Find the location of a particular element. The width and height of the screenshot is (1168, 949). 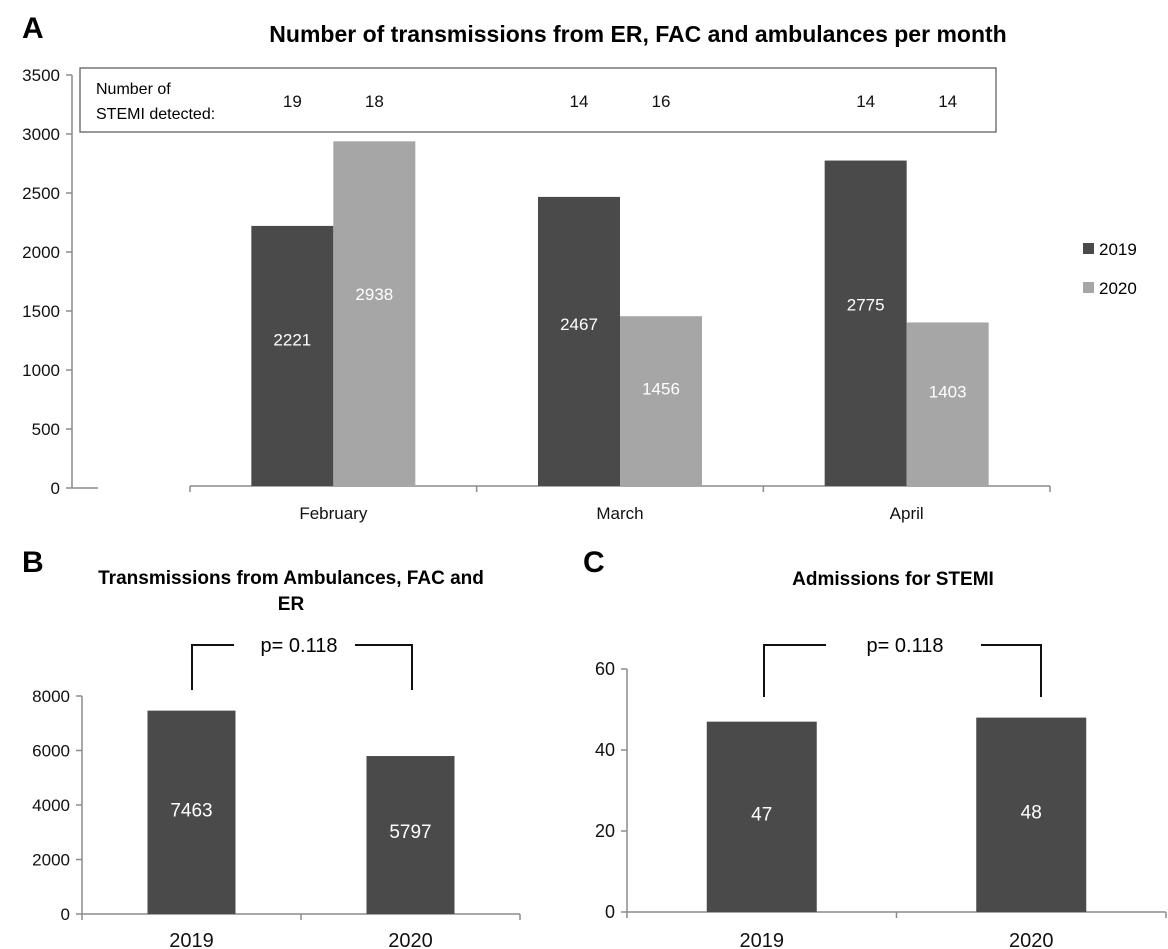

y-tick-label: 1500 is located at coordinates (41, 311).